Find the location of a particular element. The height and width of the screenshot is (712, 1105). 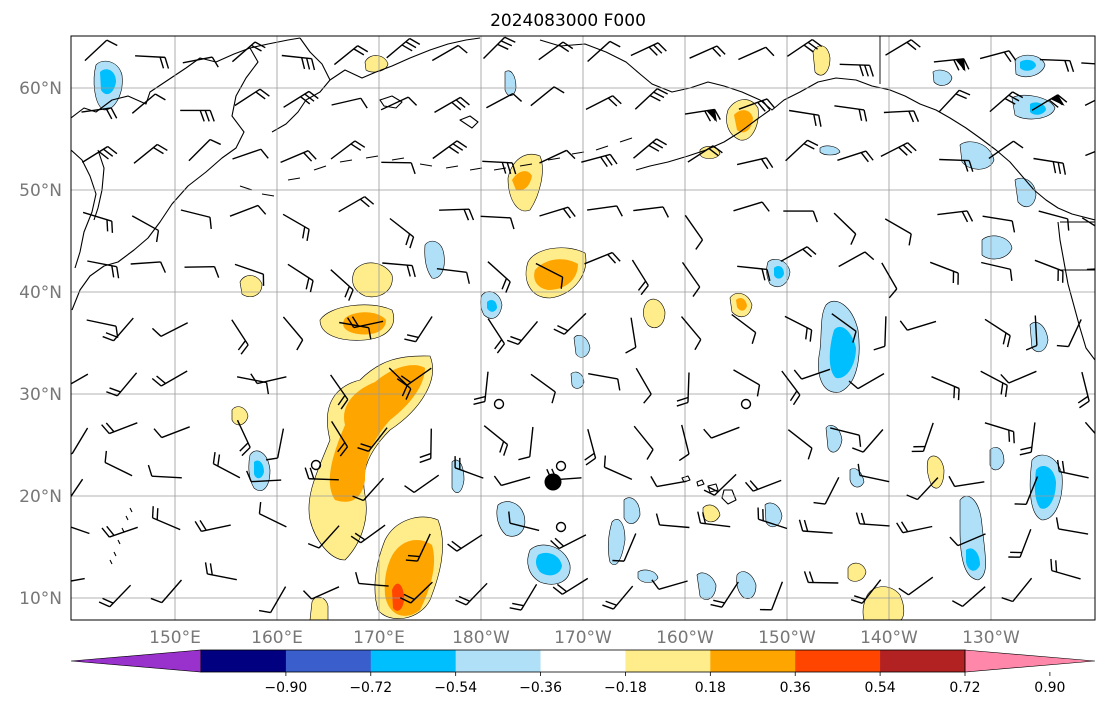

colorbar-label: 0.54 is located at coordinates (880, 688).